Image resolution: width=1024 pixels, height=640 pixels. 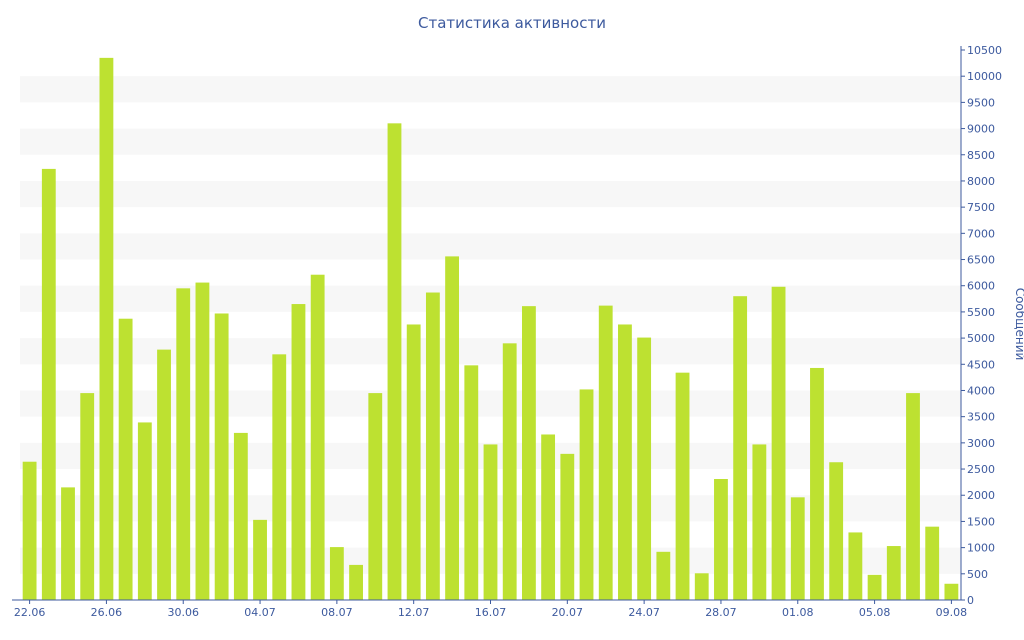 I want to click on x-tick-label: 26.06, so click(x=107, y=612).